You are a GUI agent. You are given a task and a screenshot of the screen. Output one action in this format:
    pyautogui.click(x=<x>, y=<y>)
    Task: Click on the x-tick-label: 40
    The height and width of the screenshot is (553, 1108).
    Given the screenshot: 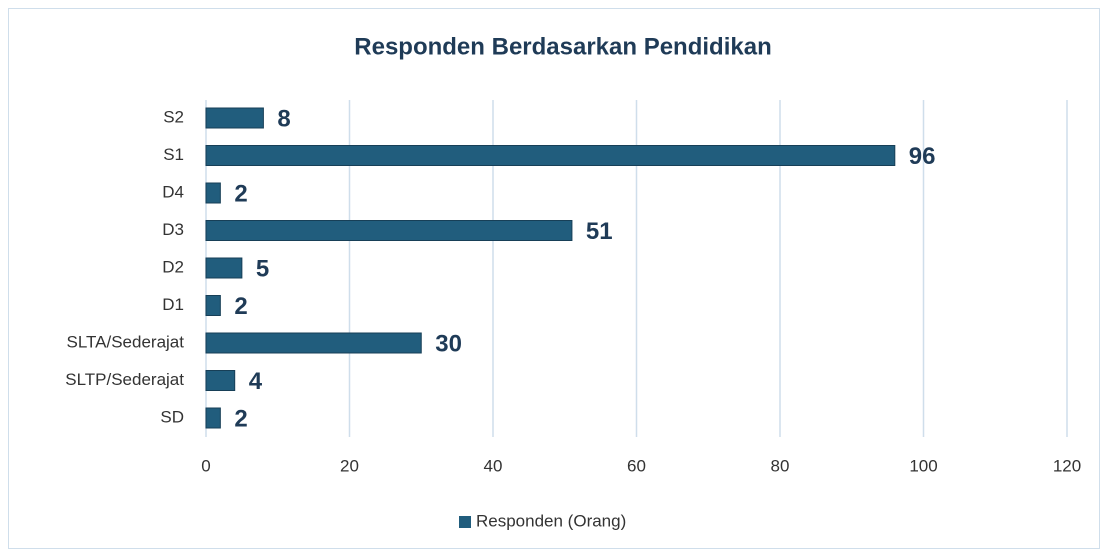 What is the action you would take?
    pyautogui.click(x=493, y=465)
    